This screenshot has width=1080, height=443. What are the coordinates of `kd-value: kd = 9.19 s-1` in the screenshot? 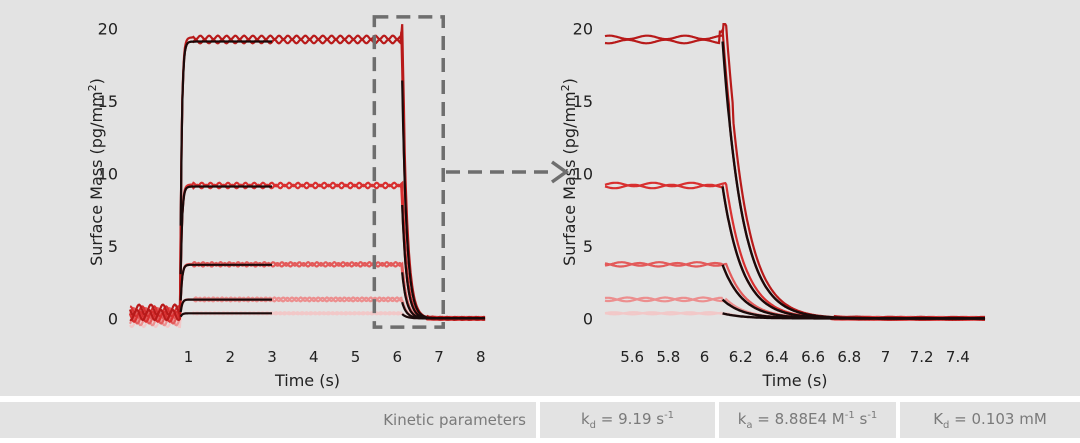 It's located at (627, 420).